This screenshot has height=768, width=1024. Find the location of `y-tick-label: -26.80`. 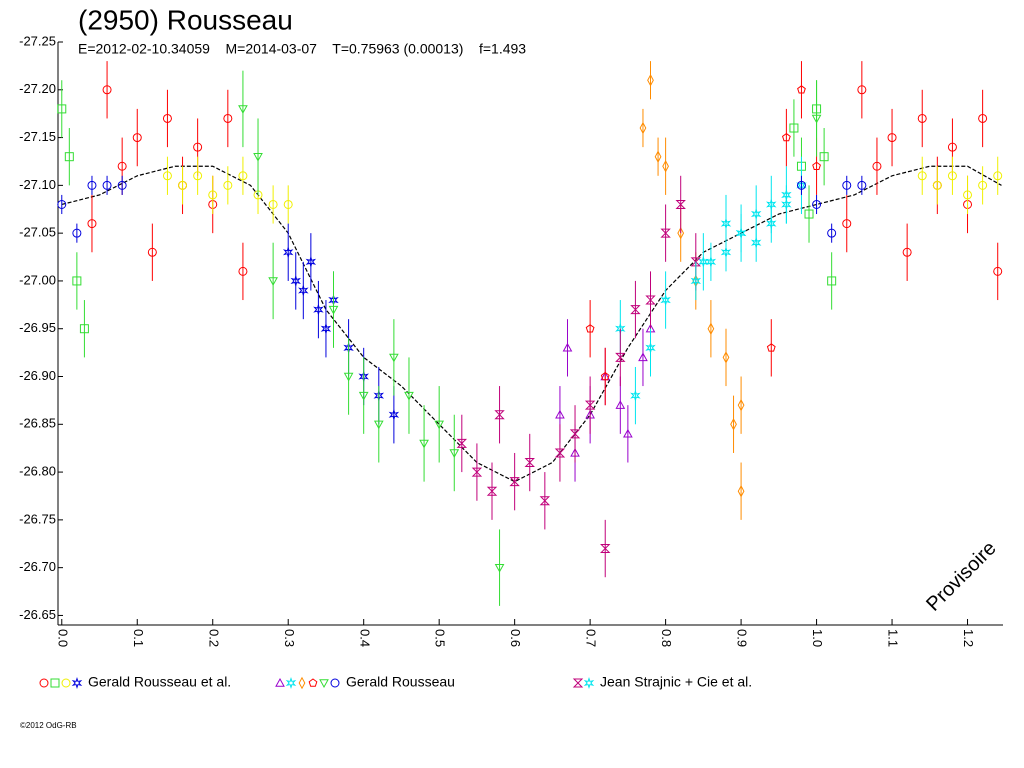

y-tick-label: -26.80 is located at coordinates (37, 471).